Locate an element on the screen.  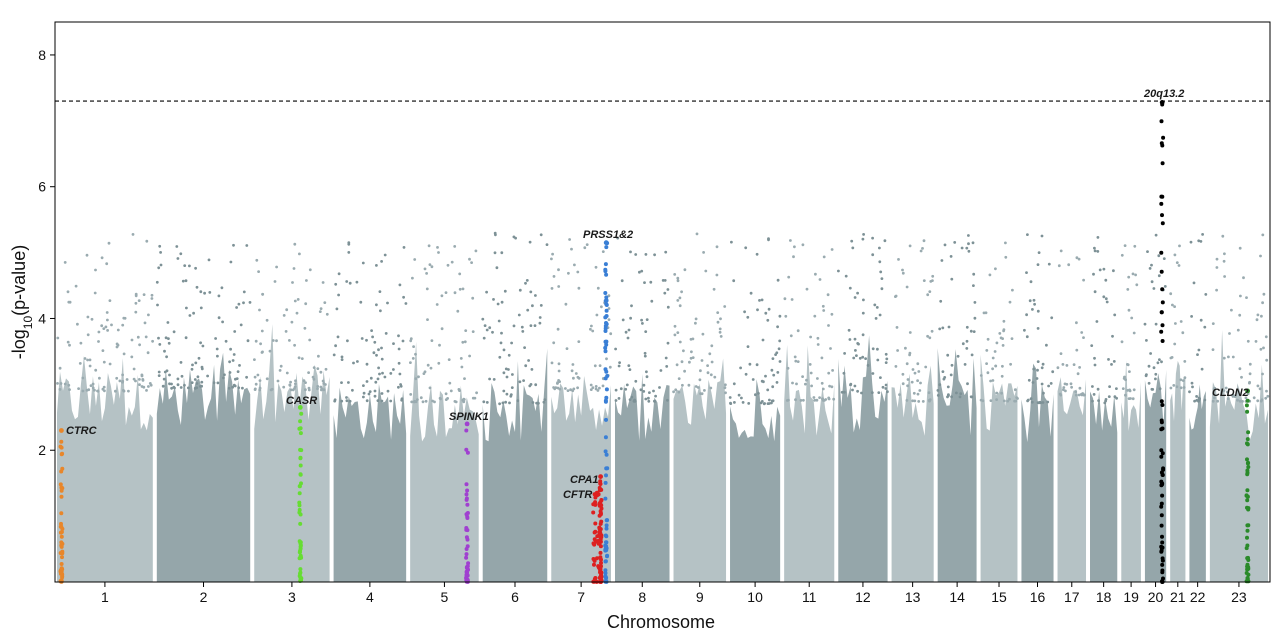
x-tick-label: 22 is located at coordinates (1198, 597).